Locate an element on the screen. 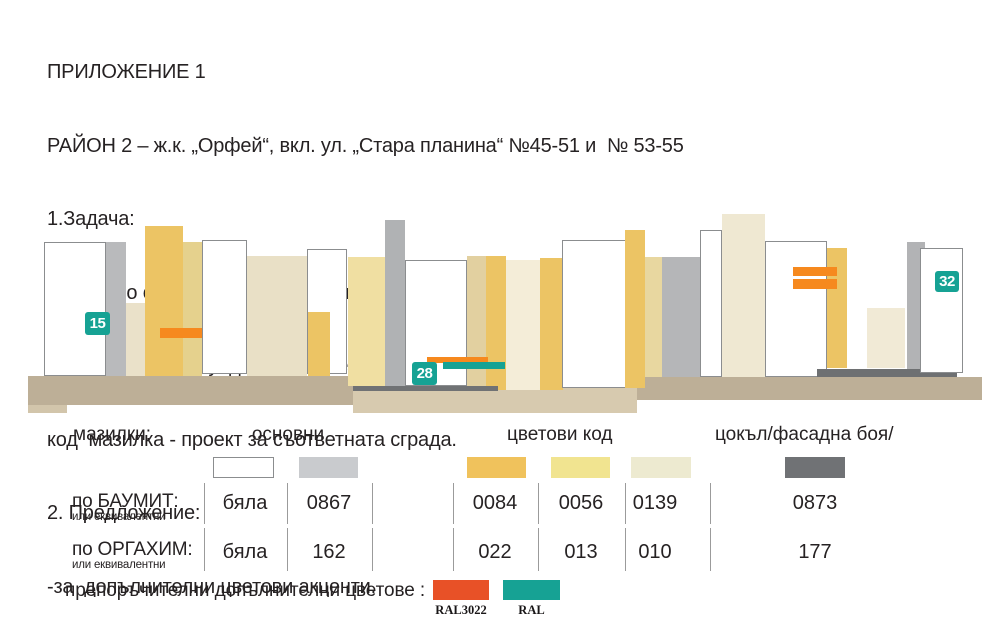 This screenshot has width=1000, height=640. row-sublabel-orgachim: или еквивалентни is located at coordinates (119, 565).